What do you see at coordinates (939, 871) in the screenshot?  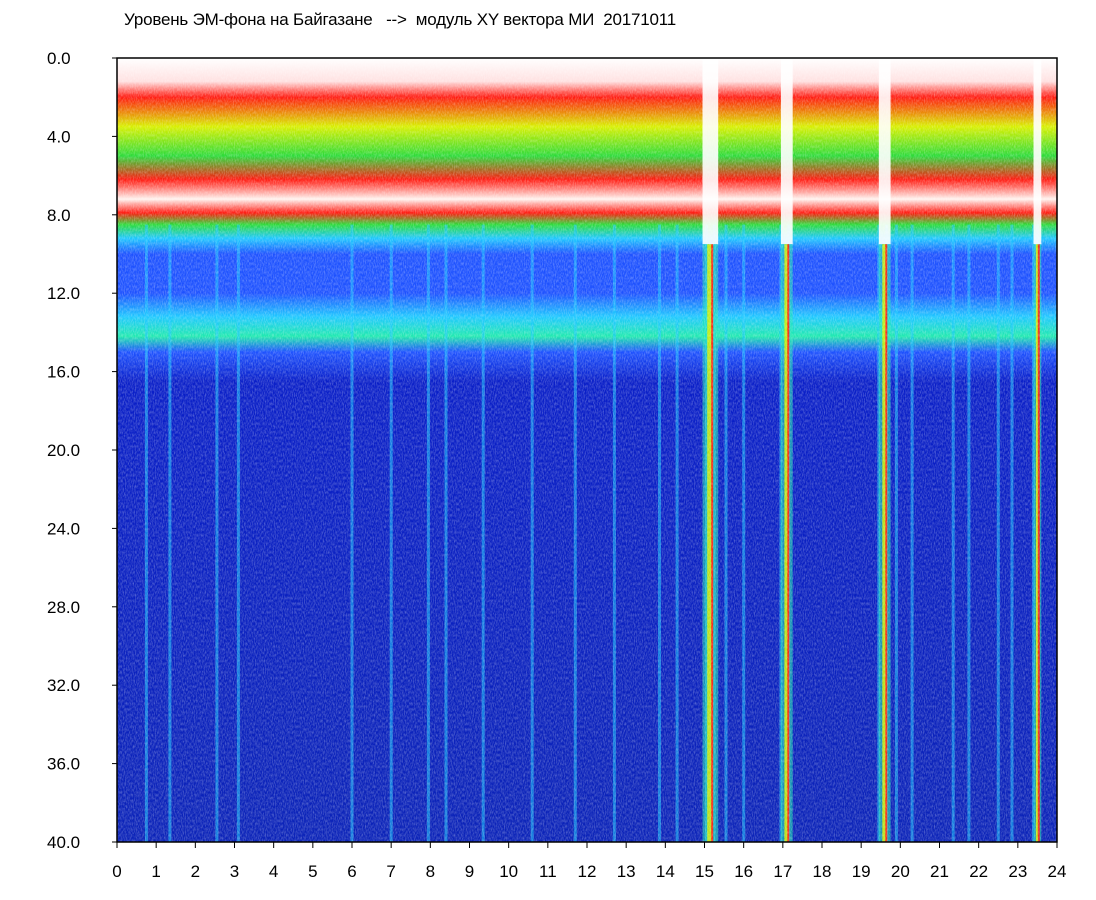 I see `x-tick-label-21: 21` at bounding box center [939, 871].